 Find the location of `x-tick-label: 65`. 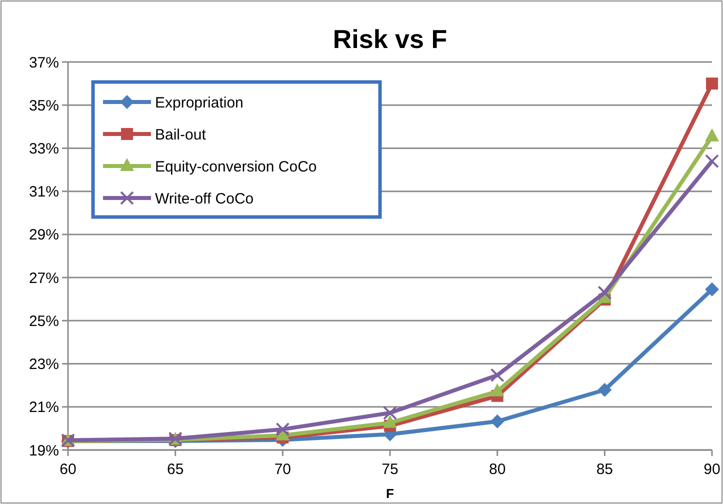

x-tick-label: 65 is located at coordinates (175, 469).